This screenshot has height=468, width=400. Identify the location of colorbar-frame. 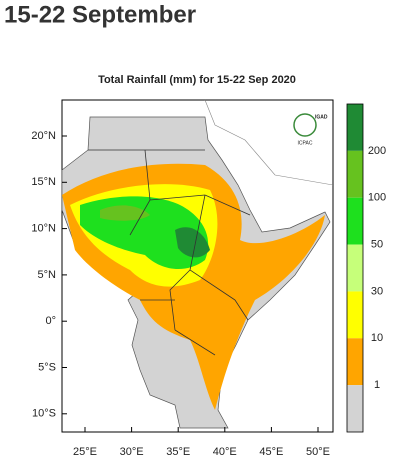
(355, 268).